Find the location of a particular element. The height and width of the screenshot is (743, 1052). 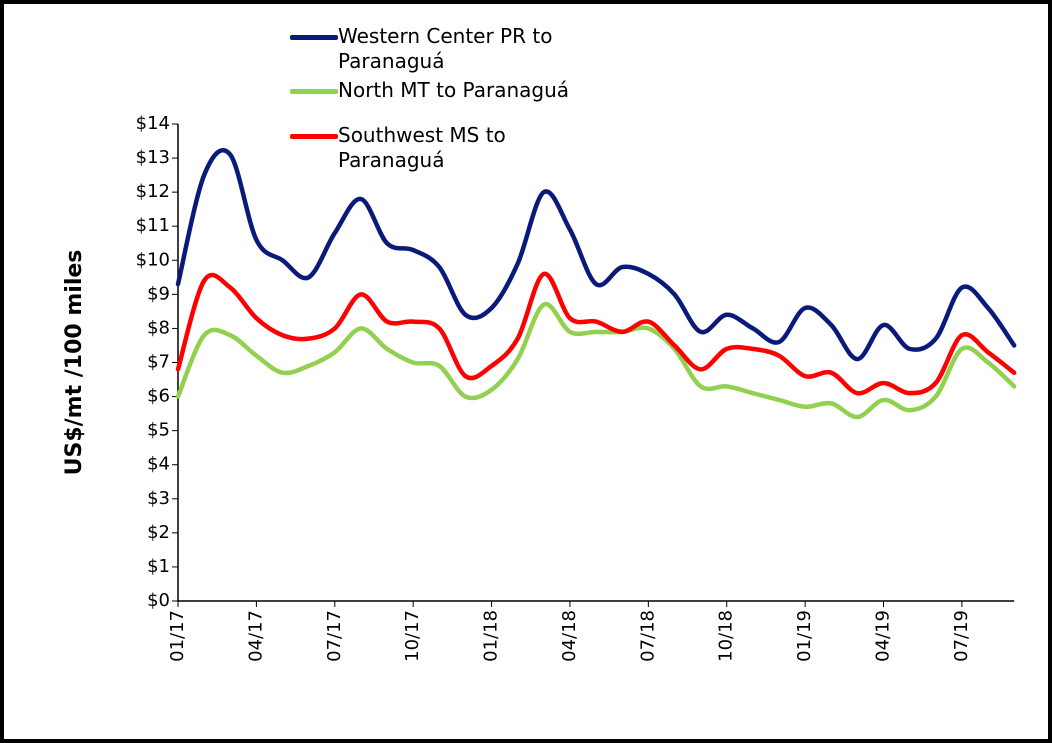

legend-label: Southwest MS to Paranaguá is located at coordinates (422, 147).